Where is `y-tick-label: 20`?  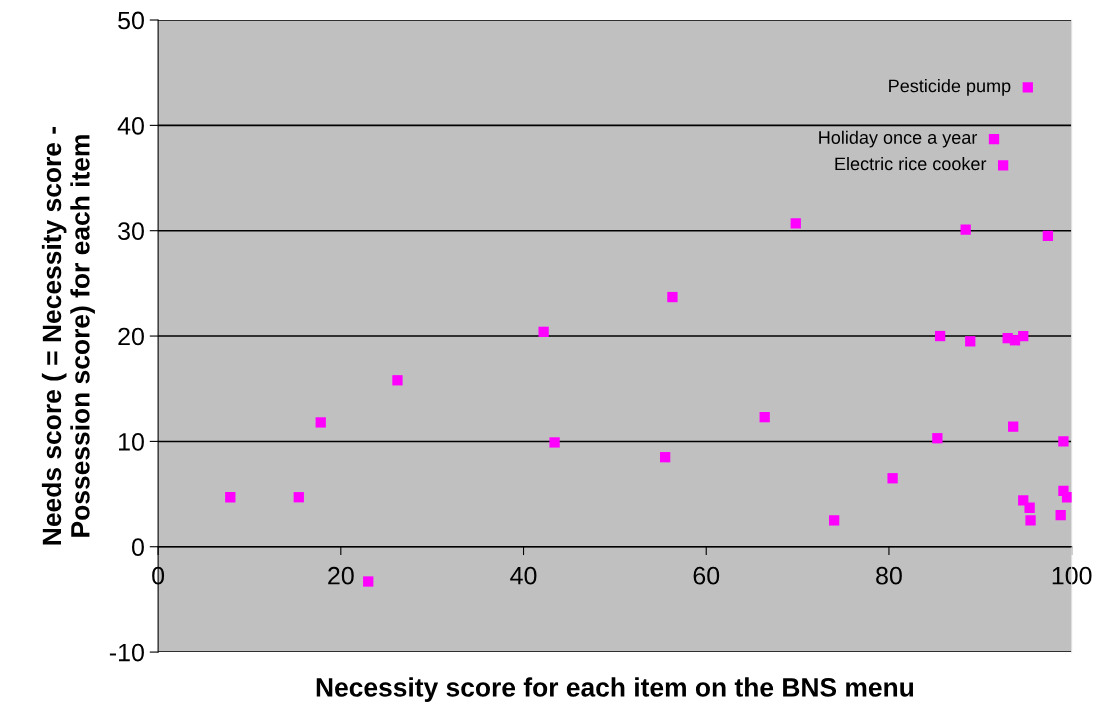
y-tick-label: 20 is located at coordinates (131, 336).